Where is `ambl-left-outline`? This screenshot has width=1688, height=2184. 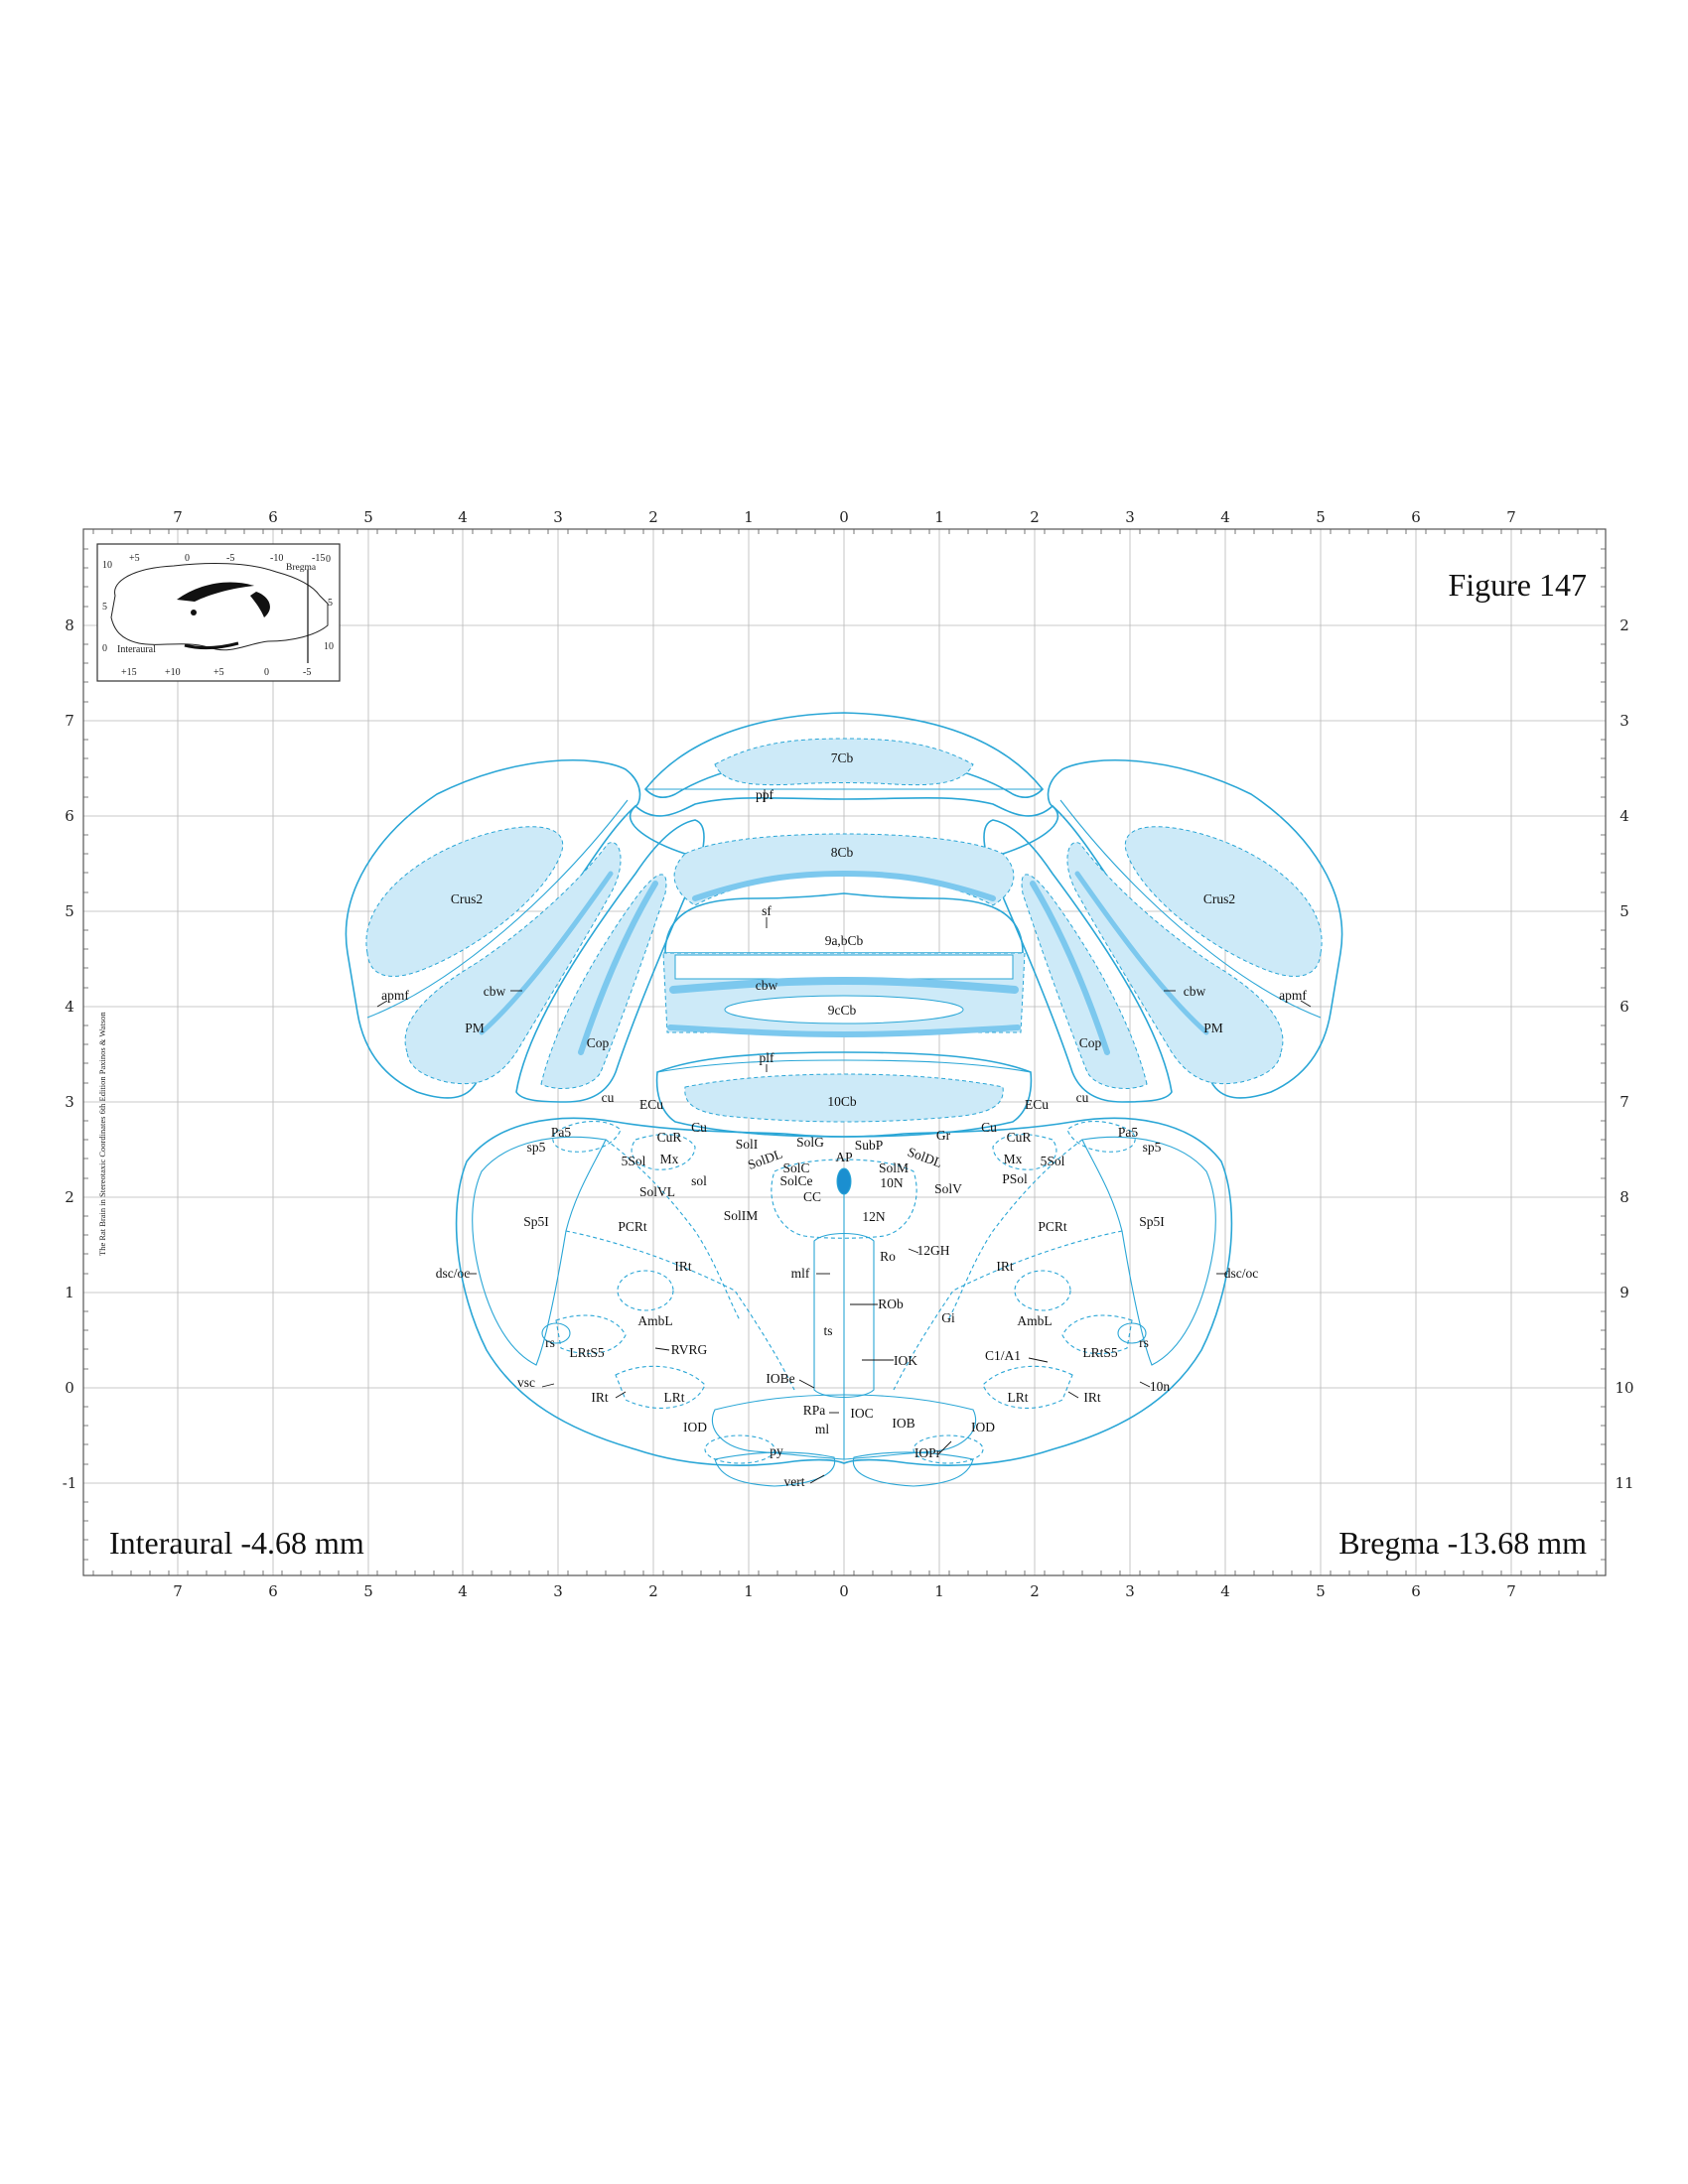 ambl-left-outline is located at coordinates (645, 1290).